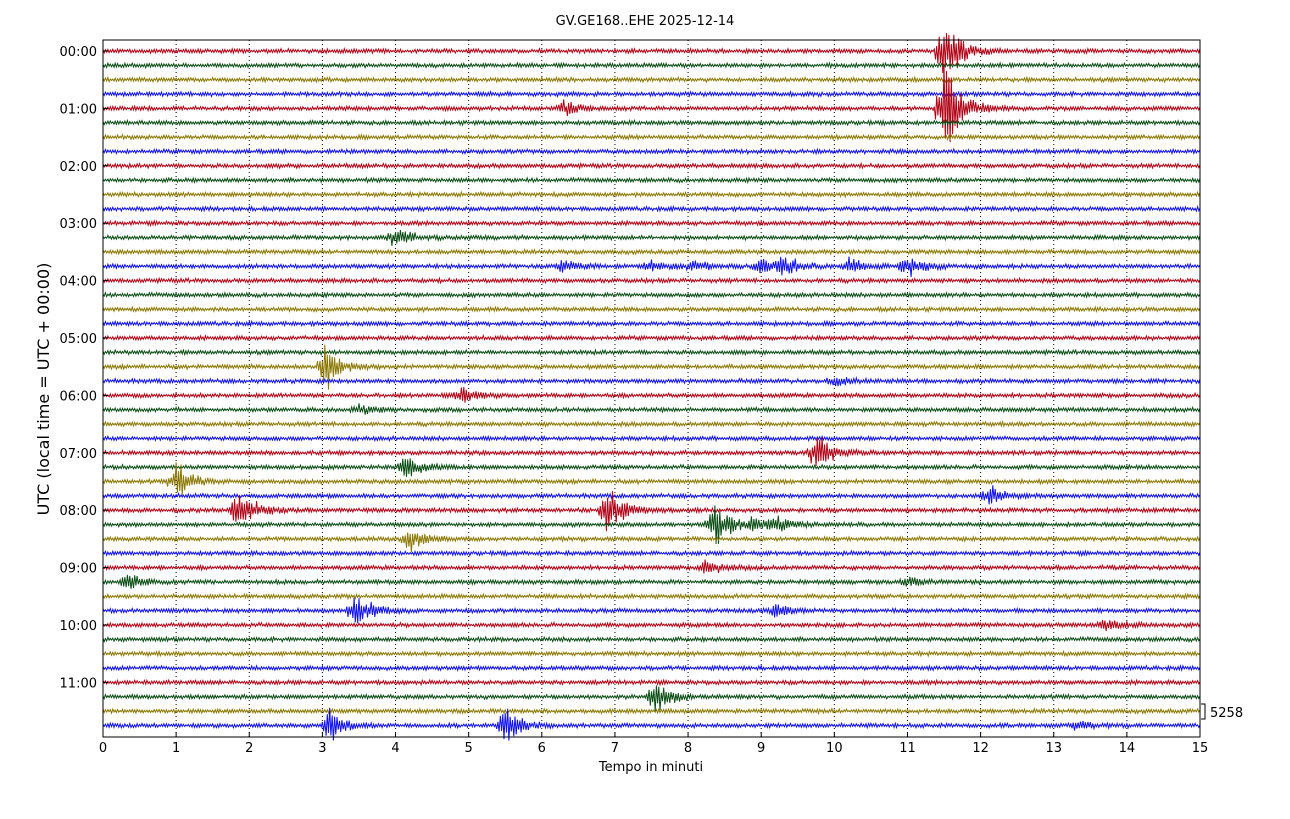 The width and height of the screenshot is (1290, 819). I want to click on y-tick-label: 11:00, so click(78, 683).